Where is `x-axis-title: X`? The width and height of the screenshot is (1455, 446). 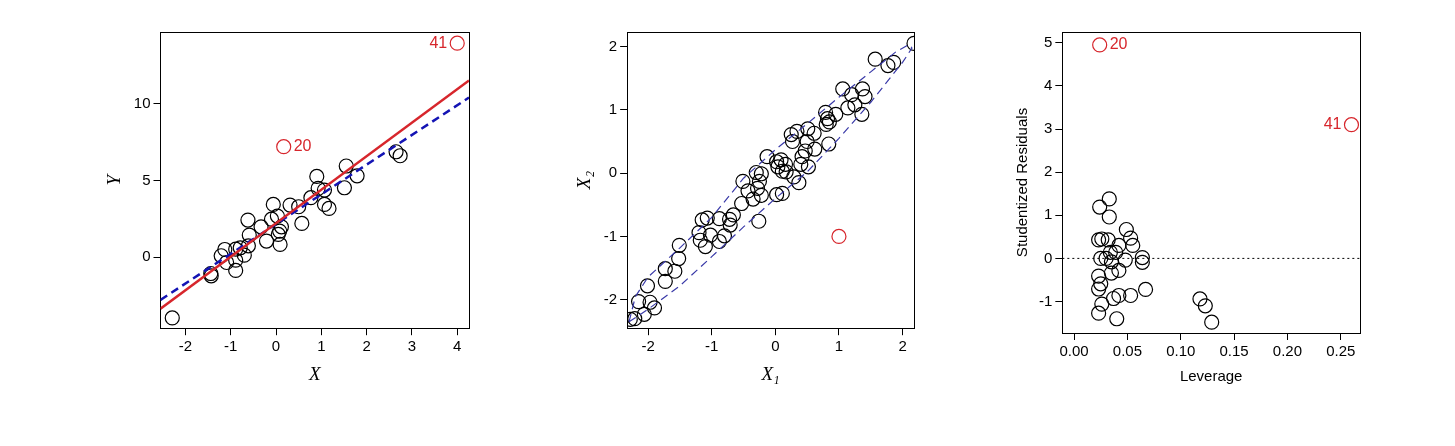
x-axis-title: X is located at coordinates (314, 373).